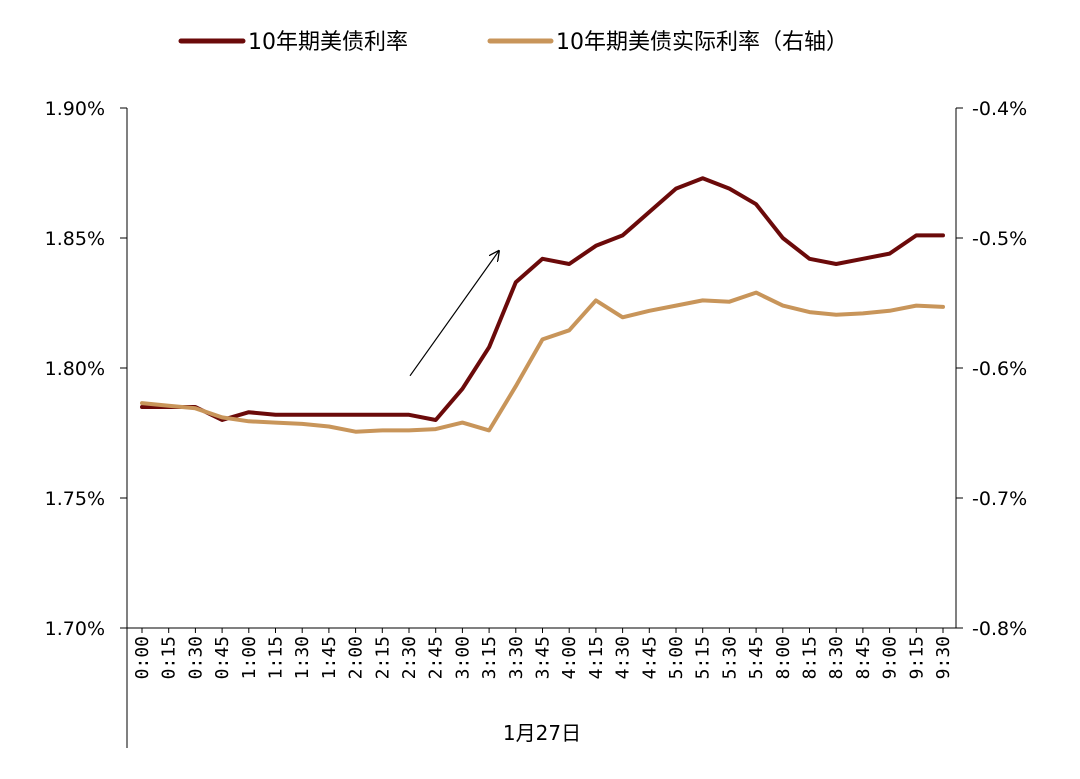 This screenshot has height=779, width=1080. I want to click on x-tick-label: 0:15, so click(169, 657).